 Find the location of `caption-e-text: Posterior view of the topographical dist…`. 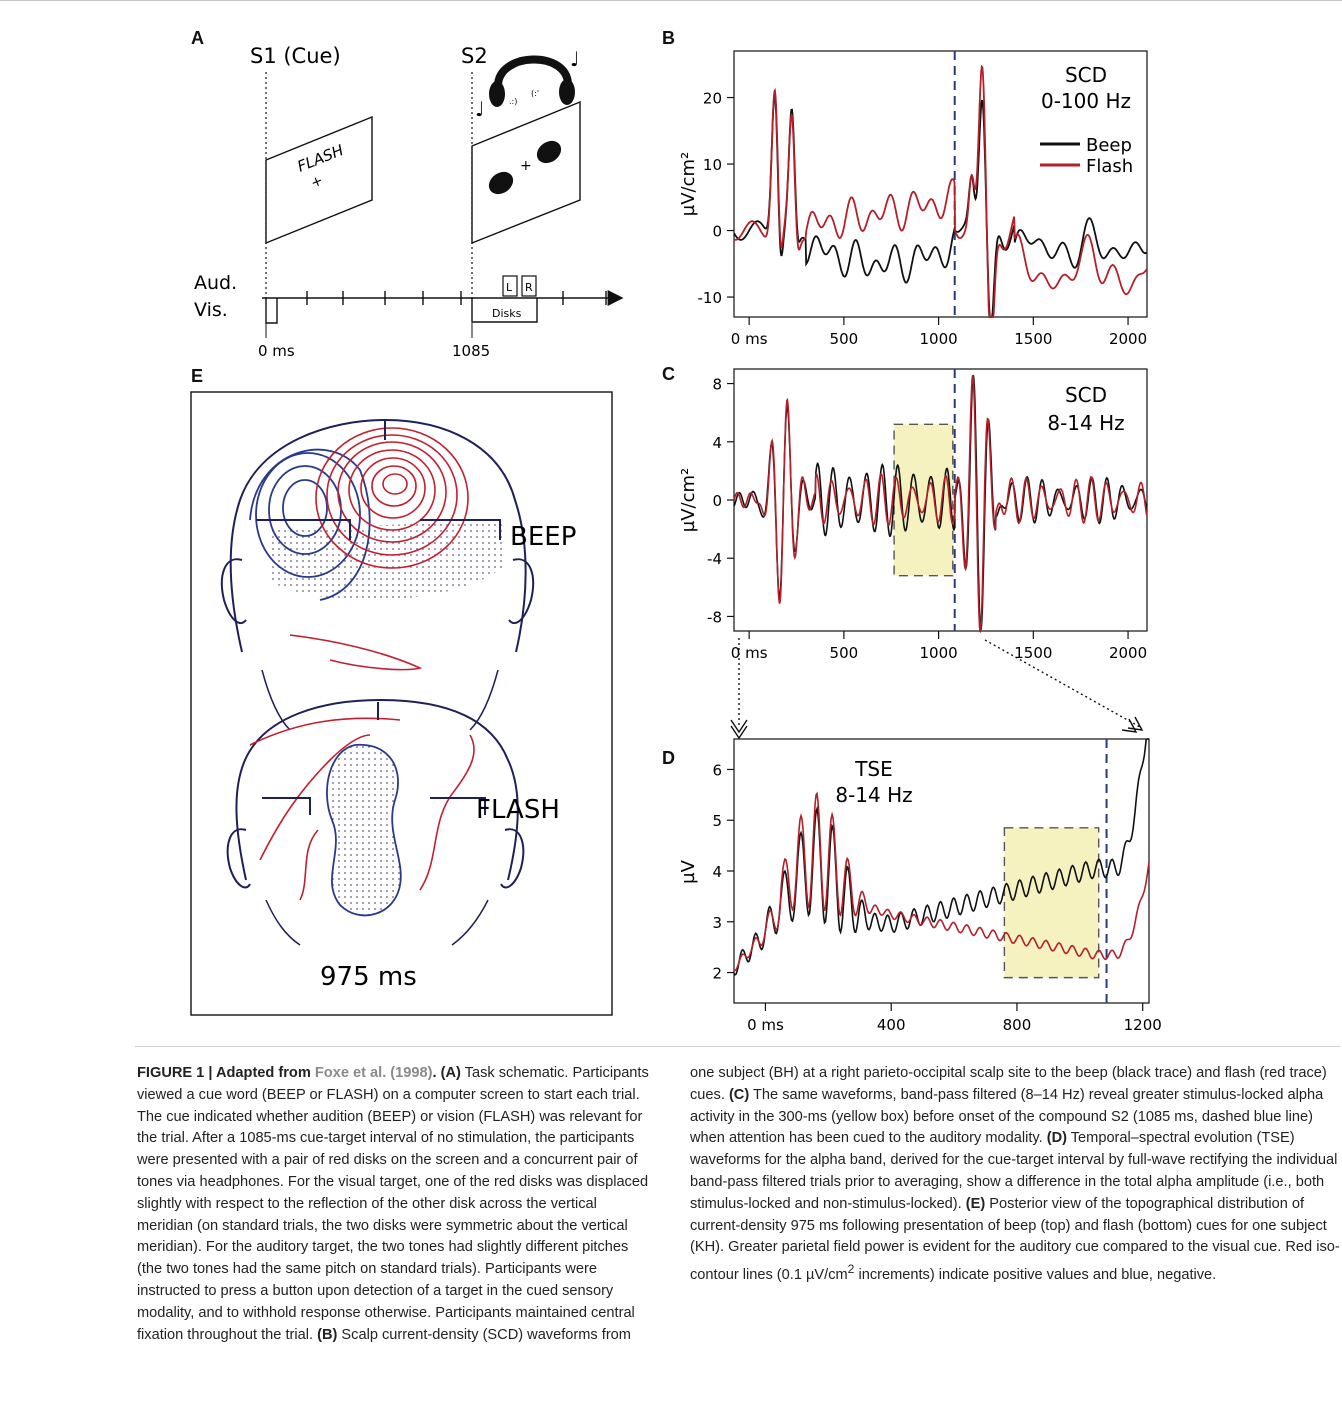

caption-e-text: Posterior view of the topographical dist… is located at coordinates (1015, 1239).